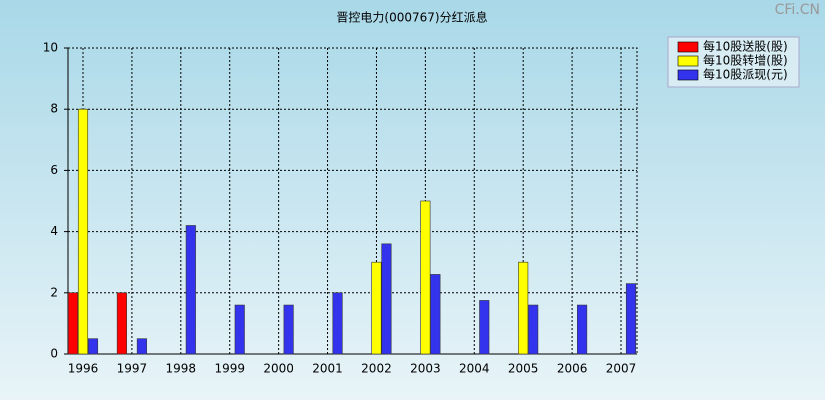 This screenshot has height=404, width=825. I want to click on y-tick-label: 10, so click(50, 48).